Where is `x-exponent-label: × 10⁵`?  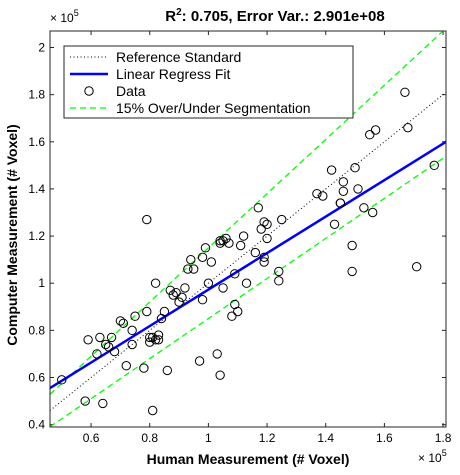
x-exponent-label: × 10⁵ is located at coordinates (432, 456).